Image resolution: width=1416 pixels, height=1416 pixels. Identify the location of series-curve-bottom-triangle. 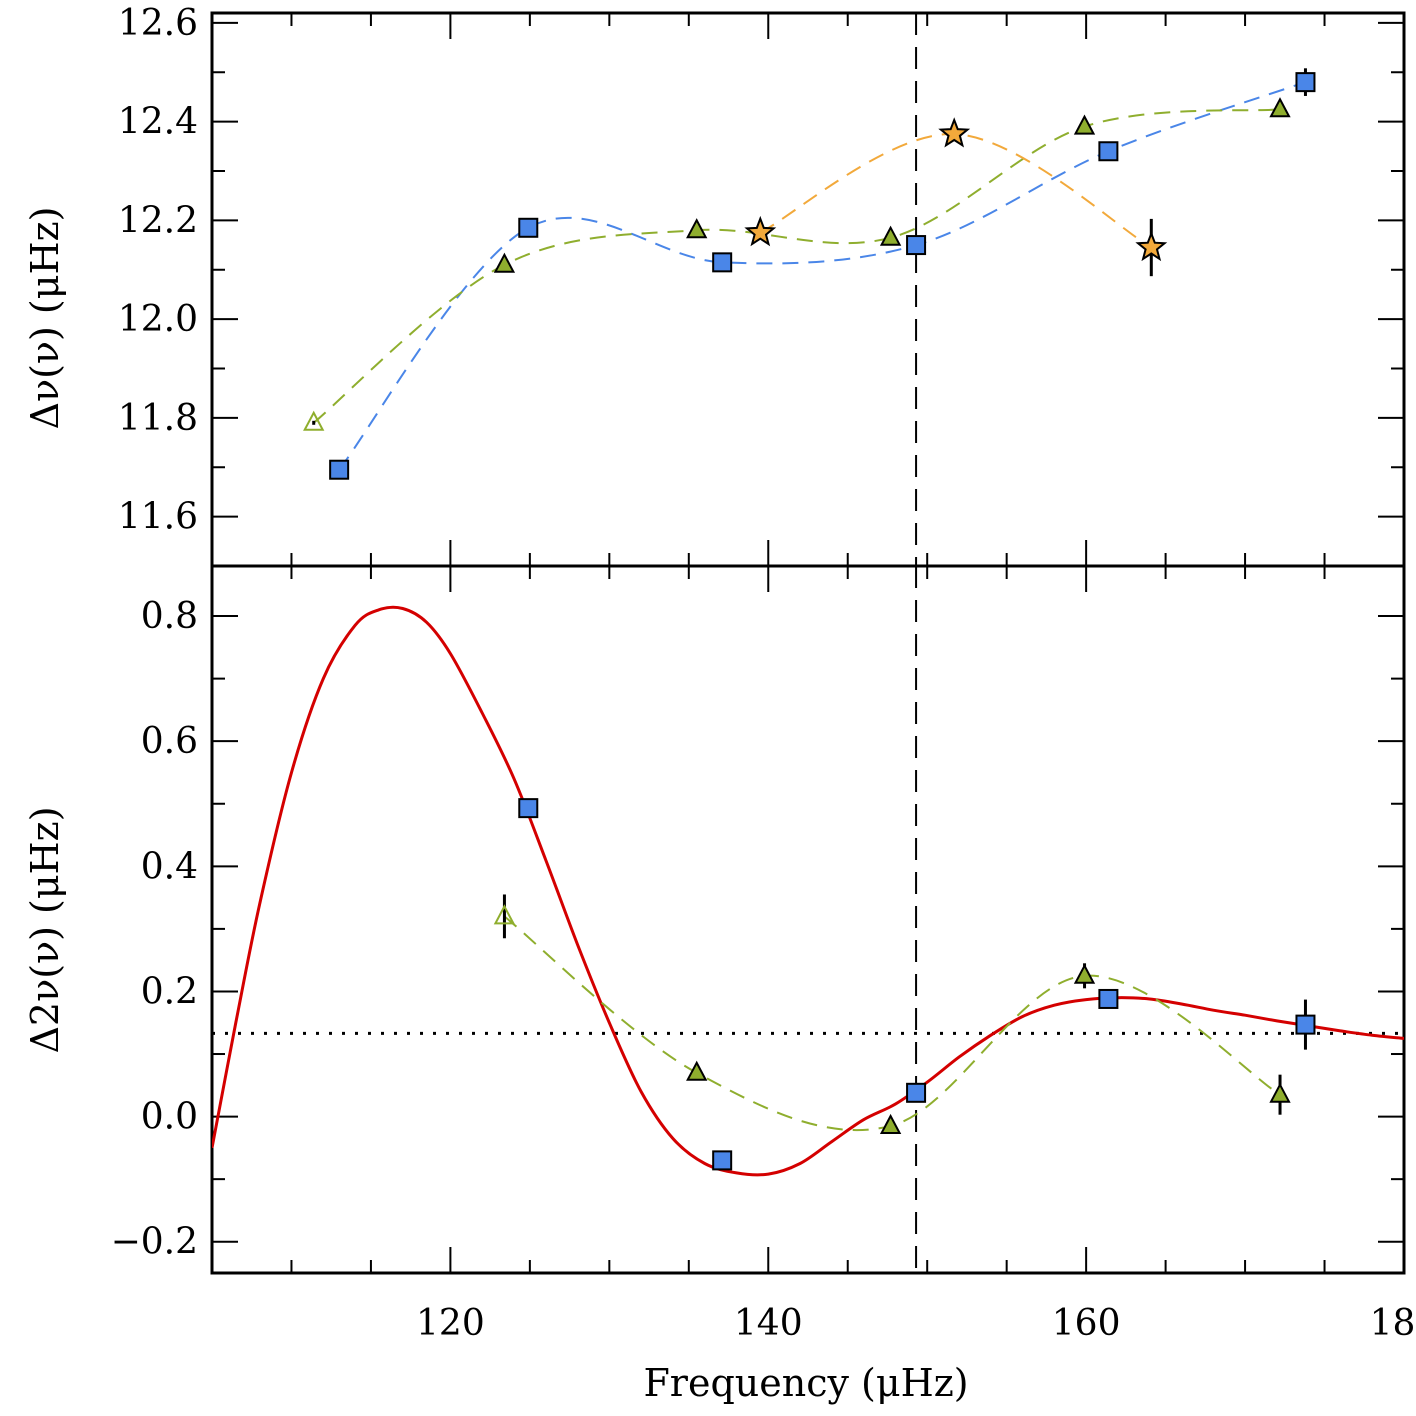
(892, 1023).